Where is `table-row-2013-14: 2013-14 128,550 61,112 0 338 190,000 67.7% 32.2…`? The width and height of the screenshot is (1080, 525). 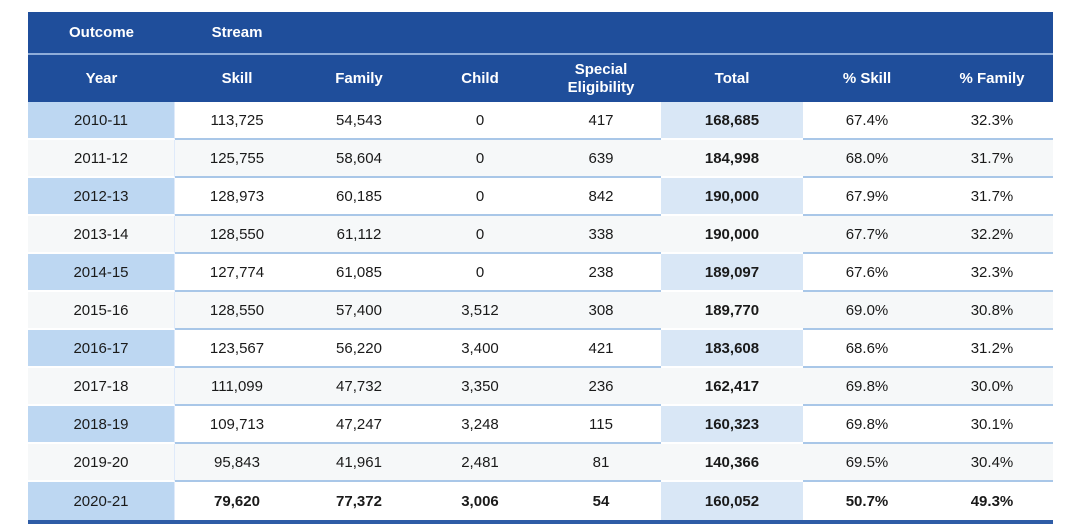 table-row-2013-14: 2013-14 128,550 61,112 0 338 190,000 67.7% 32.2… is located at coordinates (540, 235).